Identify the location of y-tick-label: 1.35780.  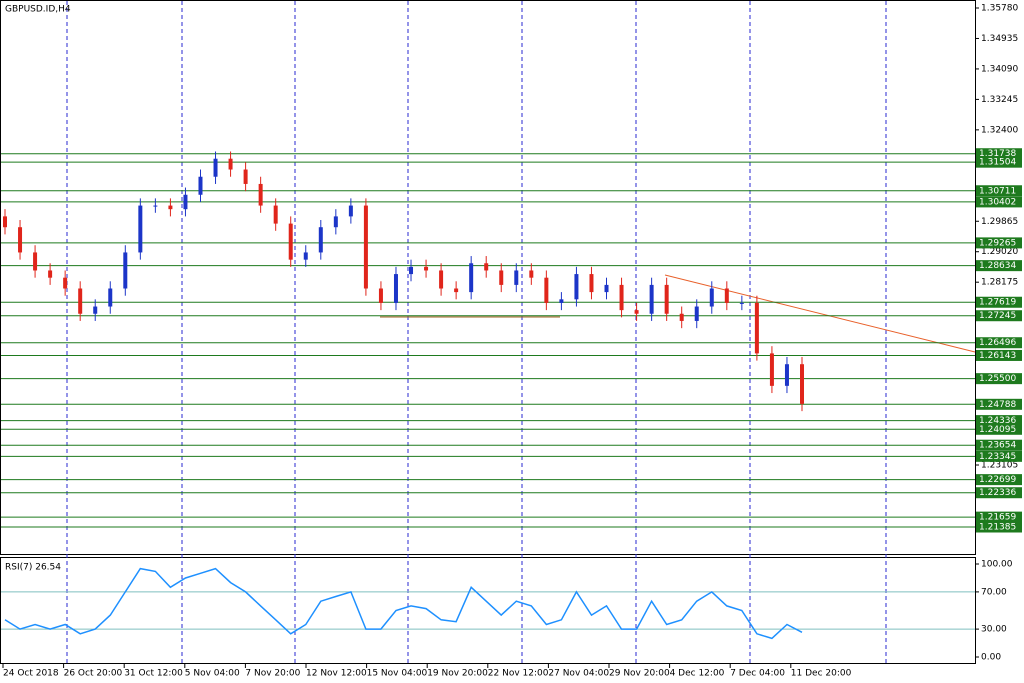
(999, 9).